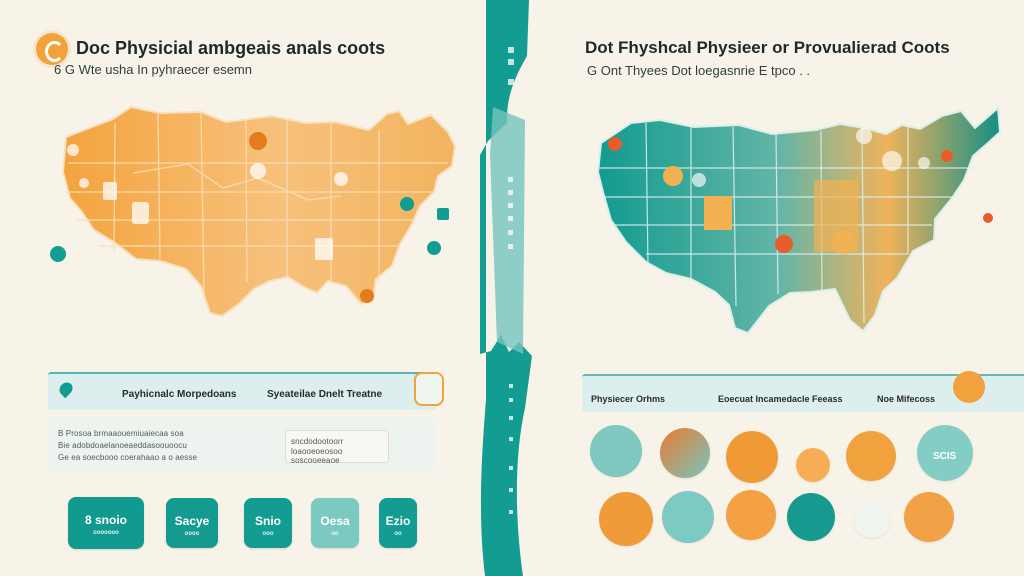  I want to click on left-stat-card-1: 8 snoio ooooooo, so click(106, 523).